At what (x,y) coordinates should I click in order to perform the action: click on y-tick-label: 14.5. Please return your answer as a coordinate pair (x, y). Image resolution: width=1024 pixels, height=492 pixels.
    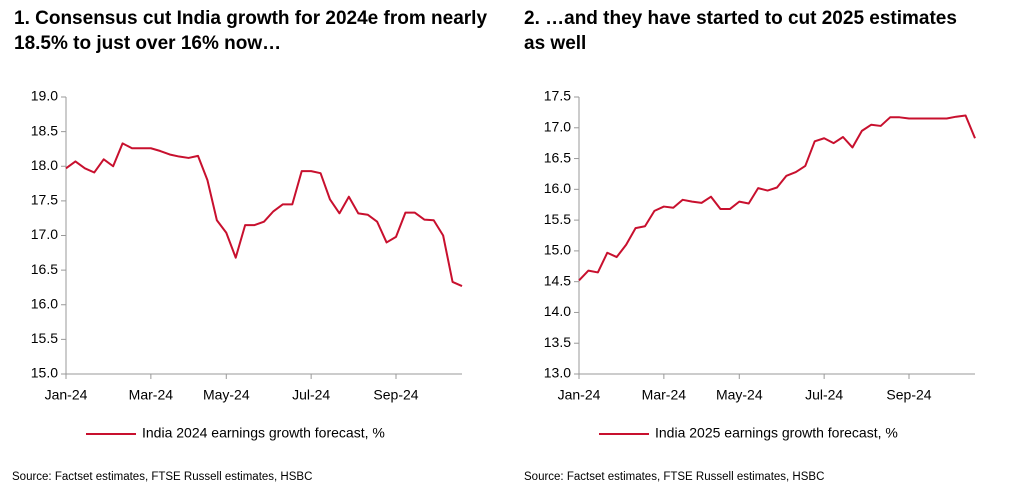
    Looking at the image, I should click on (557, 280).